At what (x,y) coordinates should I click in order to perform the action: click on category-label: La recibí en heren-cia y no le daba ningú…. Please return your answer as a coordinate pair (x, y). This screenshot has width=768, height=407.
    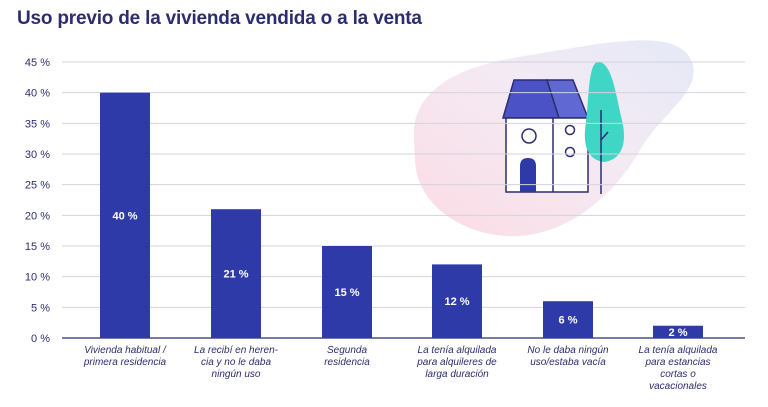
    Looking at the image, I should click on (236, 363).